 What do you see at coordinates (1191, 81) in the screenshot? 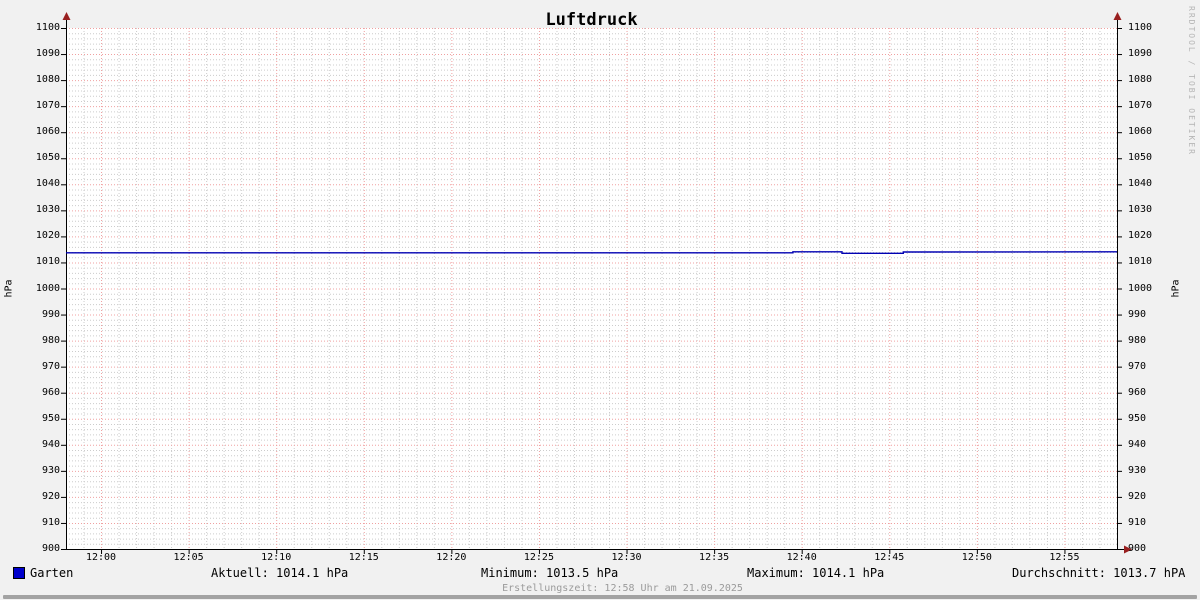
I see `watermark: RRDTOOL / TOBI OETIKER` at bounding box center [1191, 81].